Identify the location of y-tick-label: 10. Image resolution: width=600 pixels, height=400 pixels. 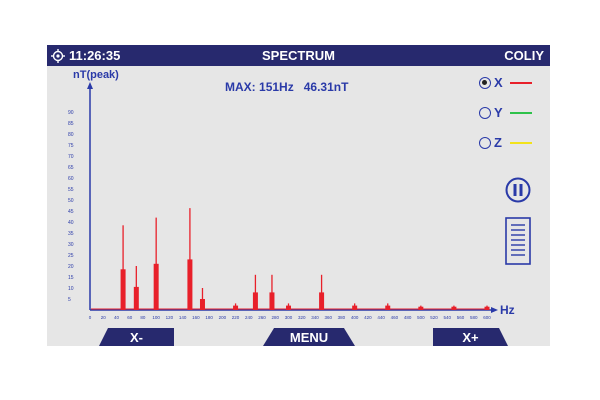
(71, 289).